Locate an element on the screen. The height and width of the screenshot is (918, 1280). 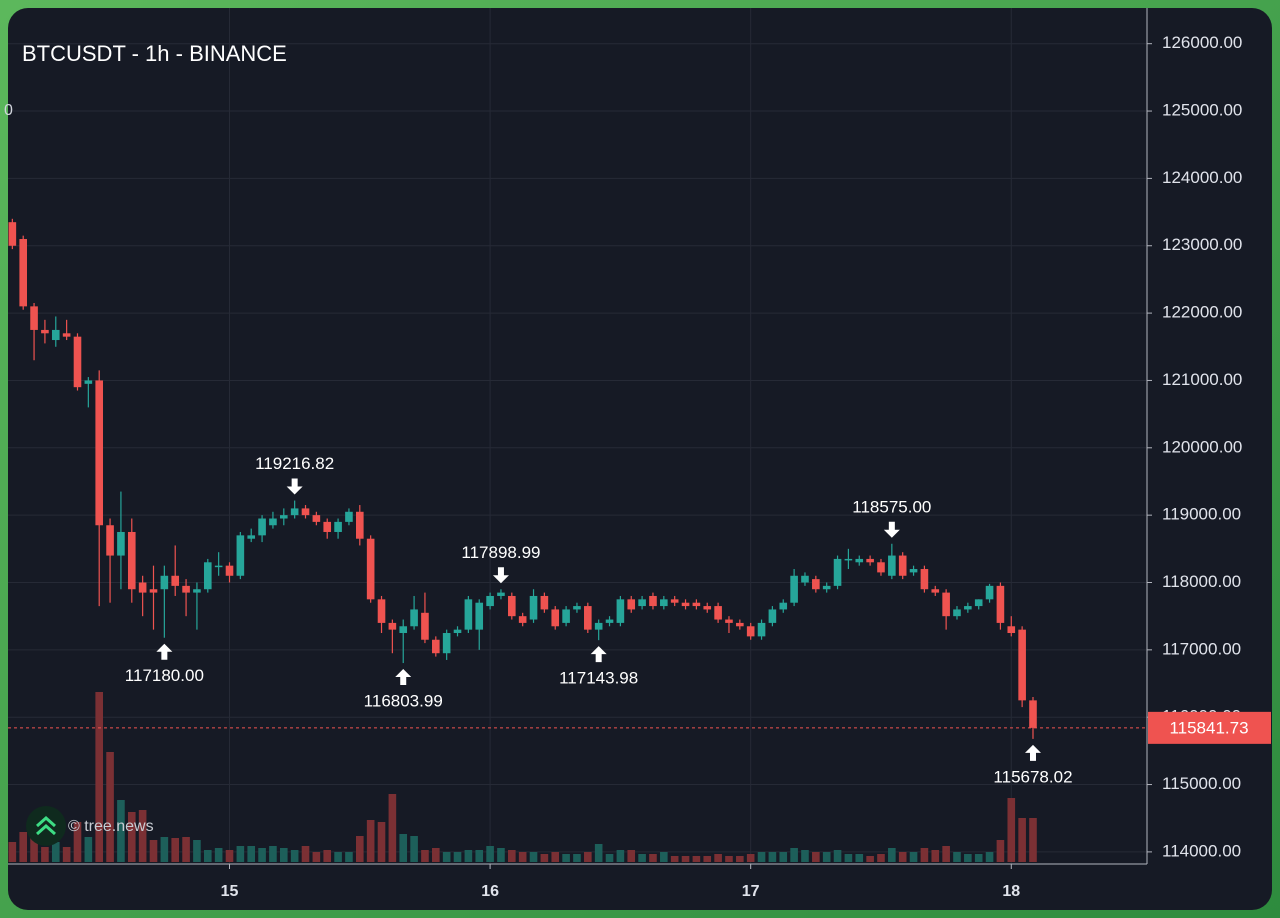
watermark: © tree.news is located at coordinates (111, 826).